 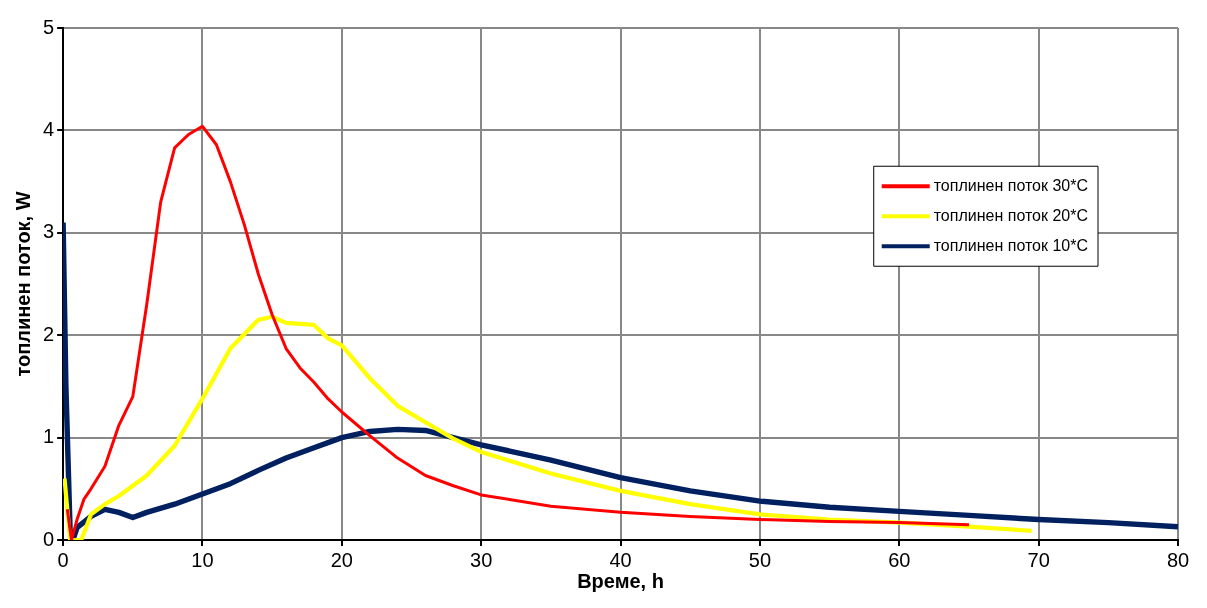 What do you see at coordinates (49, 333) in the screenshot?
I see `y-tick-label: 2` at bounding box center [49, 333].